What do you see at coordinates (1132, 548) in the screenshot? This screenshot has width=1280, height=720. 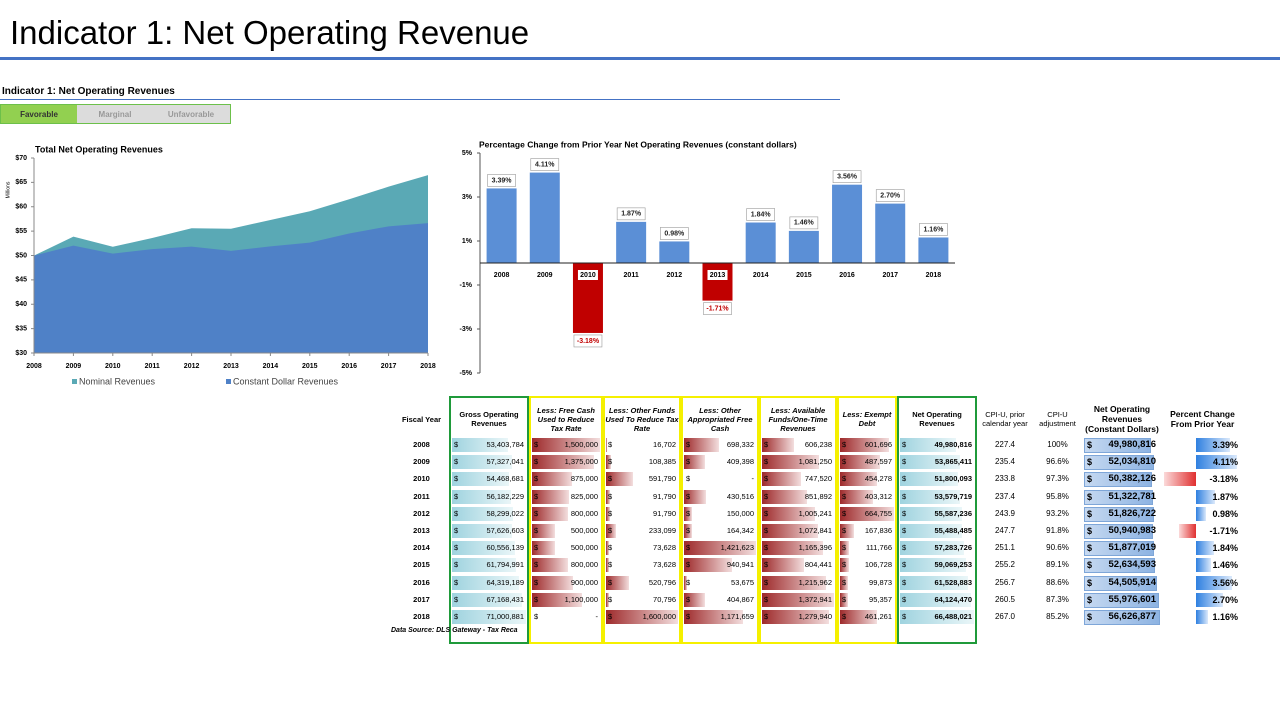 I see `table-cell: 51,877,019` at bounding box center [1132, 548].